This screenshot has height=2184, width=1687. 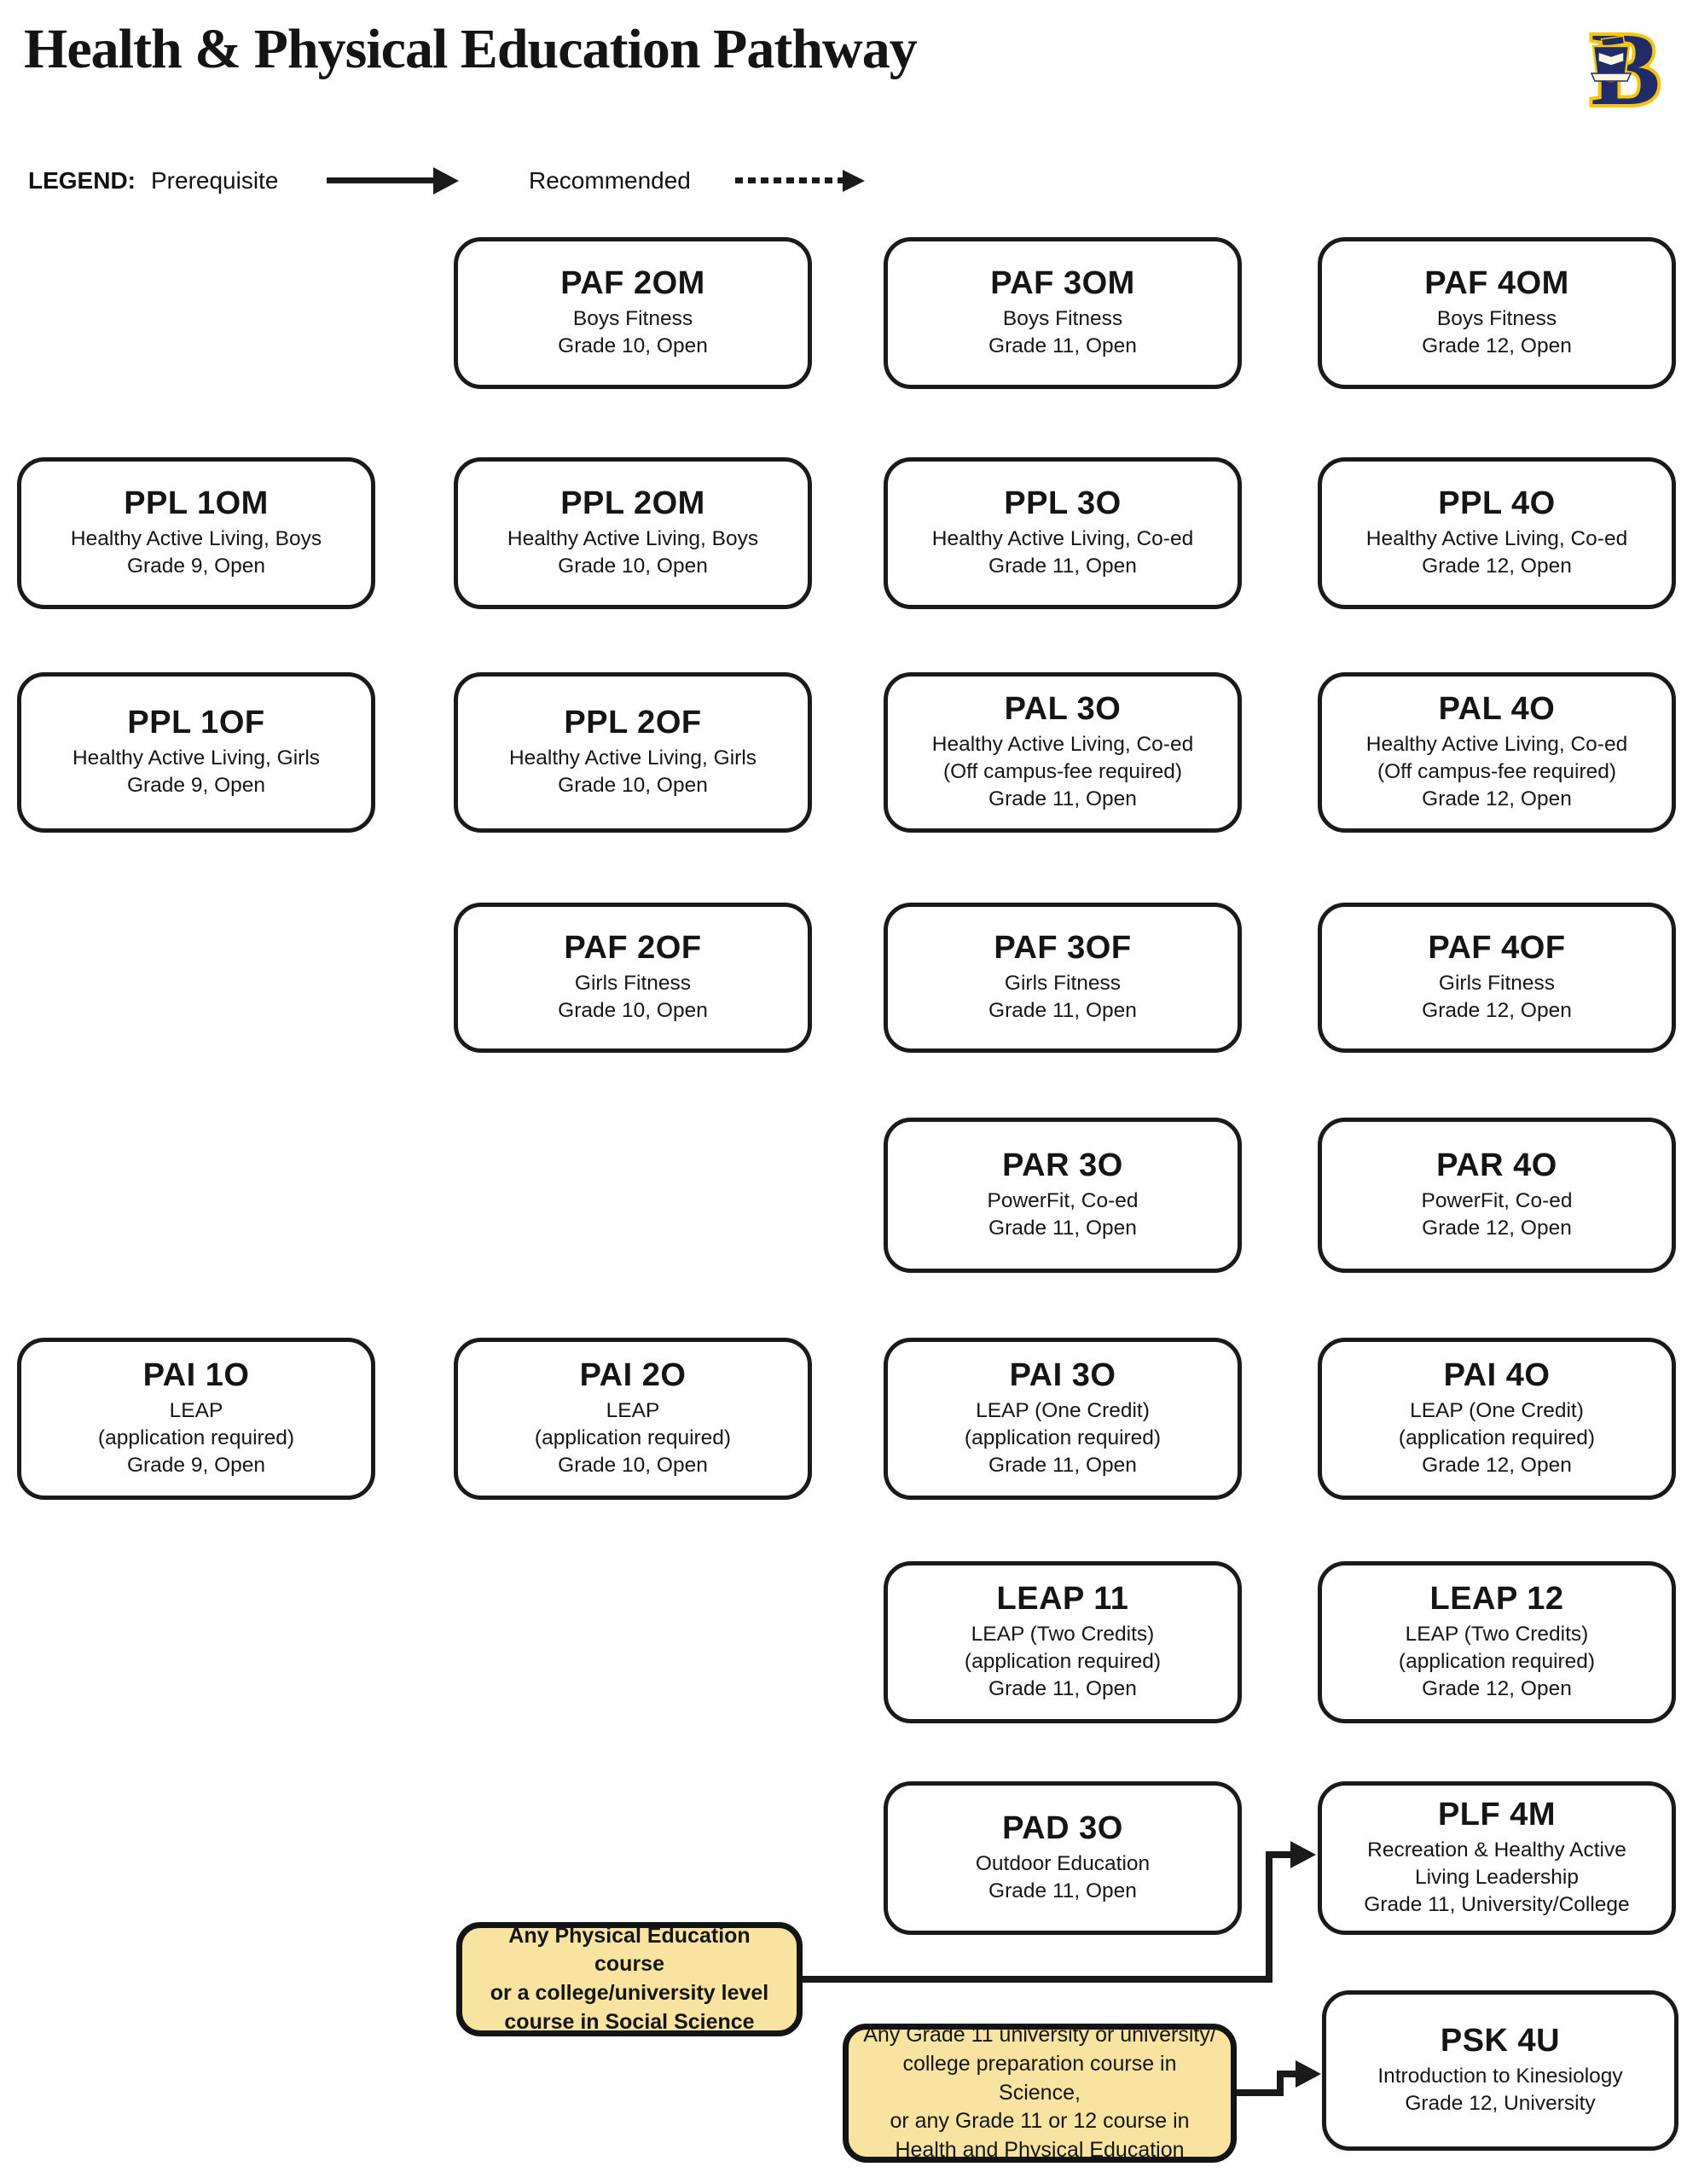 What do you see at coordinates (82, 181) in the screenshot?
I see `legend-label: LEGEND:` at bounding box center [82, 181].